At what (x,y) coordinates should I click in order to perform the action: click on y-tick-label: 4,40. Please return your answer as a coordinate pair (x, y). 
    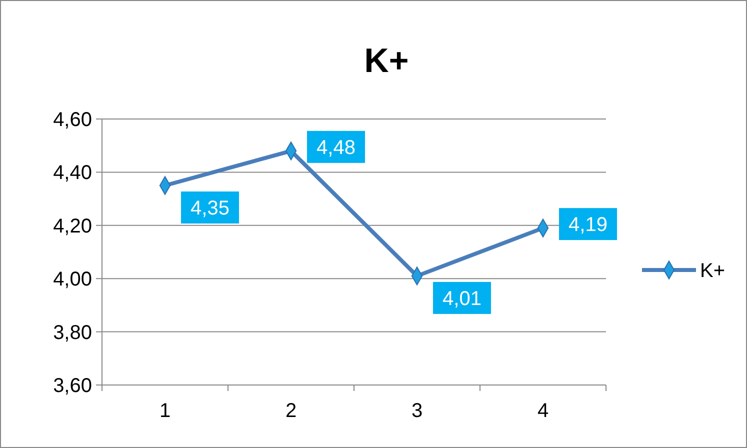
    Looking at the image, I should click on (72, 173).